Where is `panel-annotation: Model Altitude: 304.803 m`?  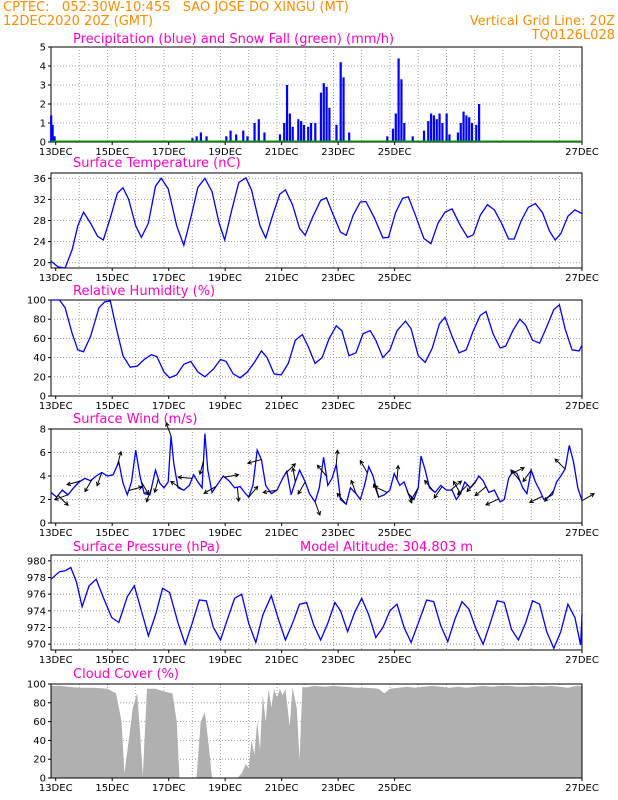
panel-annotation: Model Altitude: 304.803 m is located at coordinates (386, 547).